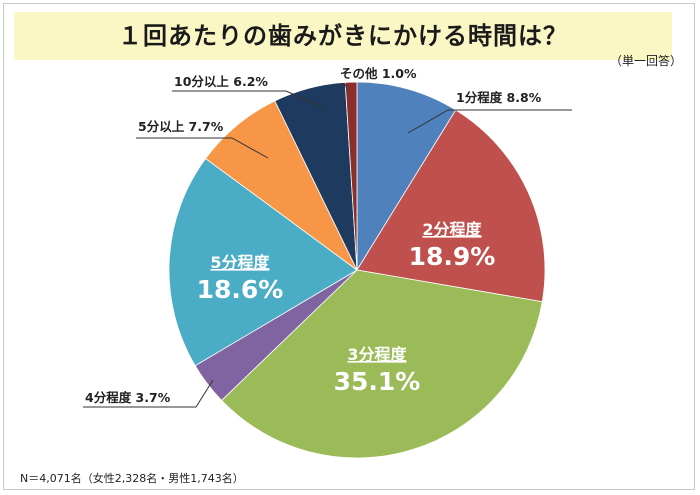 This screenshot has width=700, height=495. I want to click on sample-size-note: N＝4,071名（女性2,328名・男性1,743名）, so click(132, 478).